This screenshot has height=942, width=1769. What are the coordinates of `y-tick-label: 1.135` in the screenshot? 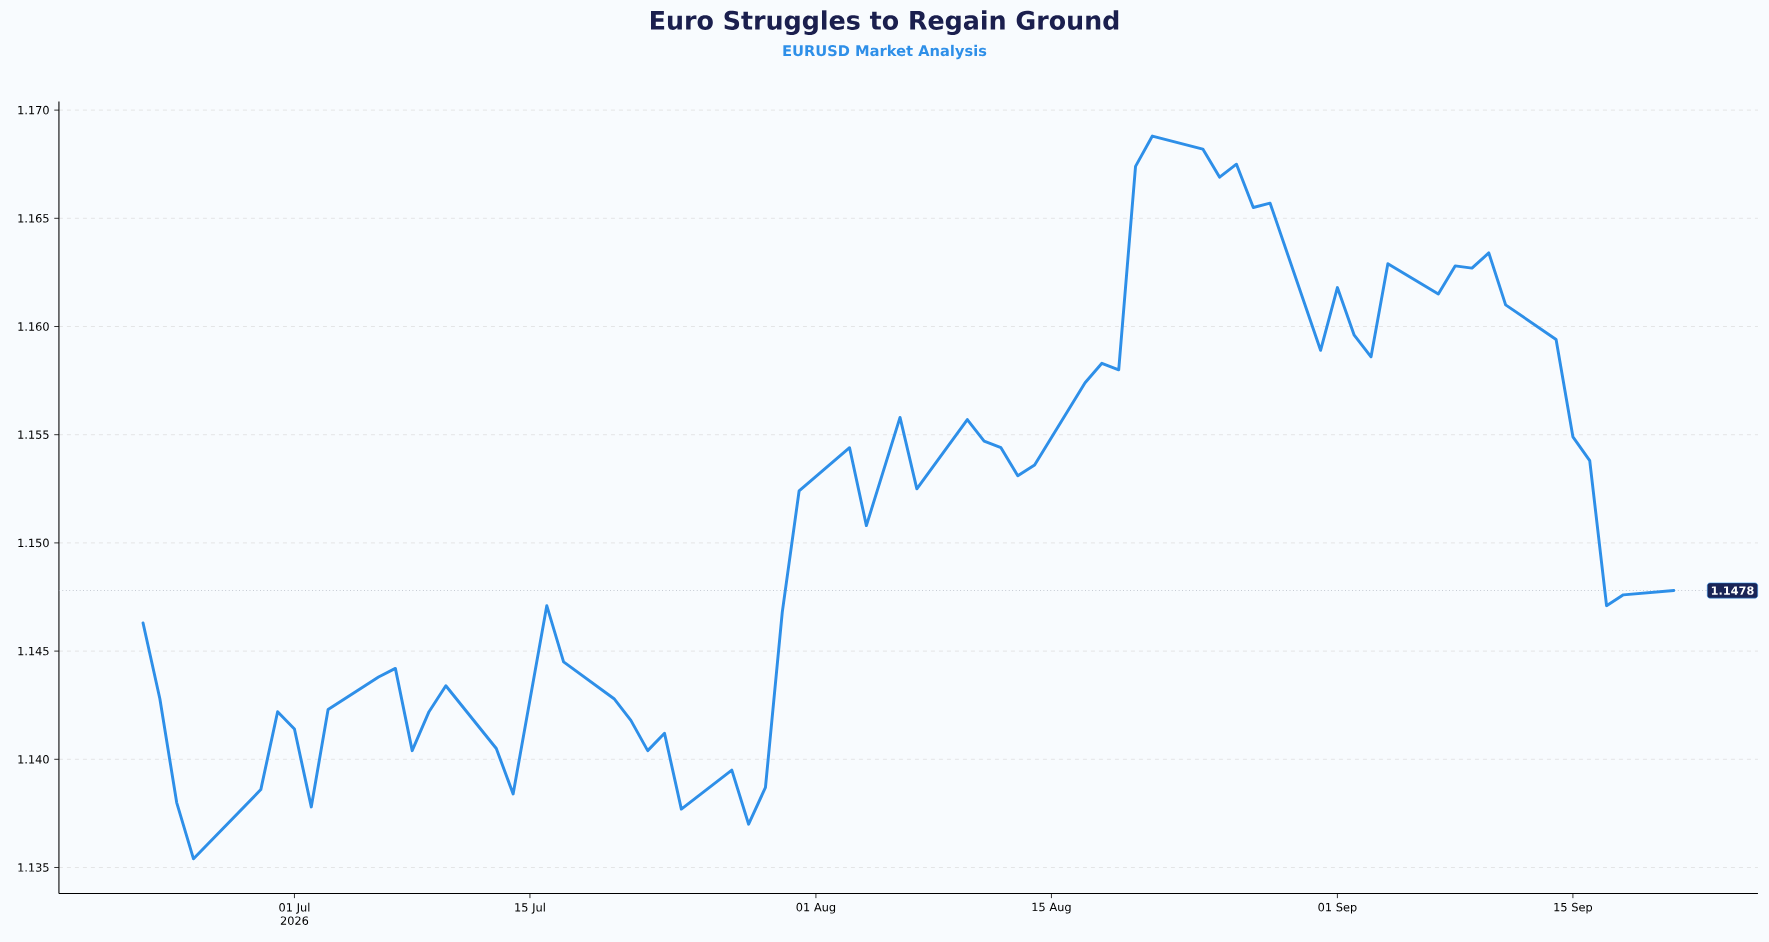 It's located at (33, 867).